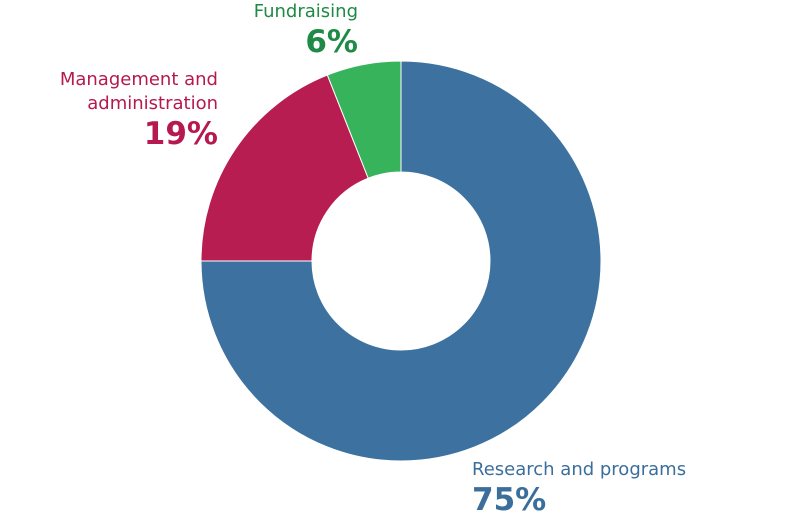  I want to click on value-label: 6%, so click(331, 42).